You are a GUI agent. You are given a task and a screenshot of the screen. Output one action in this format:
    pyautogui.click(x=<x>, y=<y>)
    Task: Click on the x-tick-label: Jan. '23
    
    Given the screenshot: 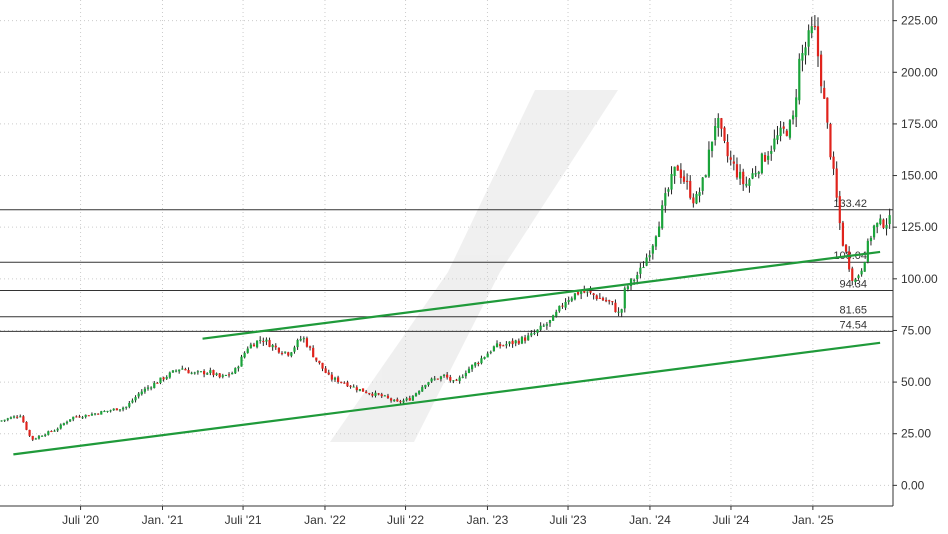 What is the action you would take?
    pyautogui.click(x=488, y=520)
    